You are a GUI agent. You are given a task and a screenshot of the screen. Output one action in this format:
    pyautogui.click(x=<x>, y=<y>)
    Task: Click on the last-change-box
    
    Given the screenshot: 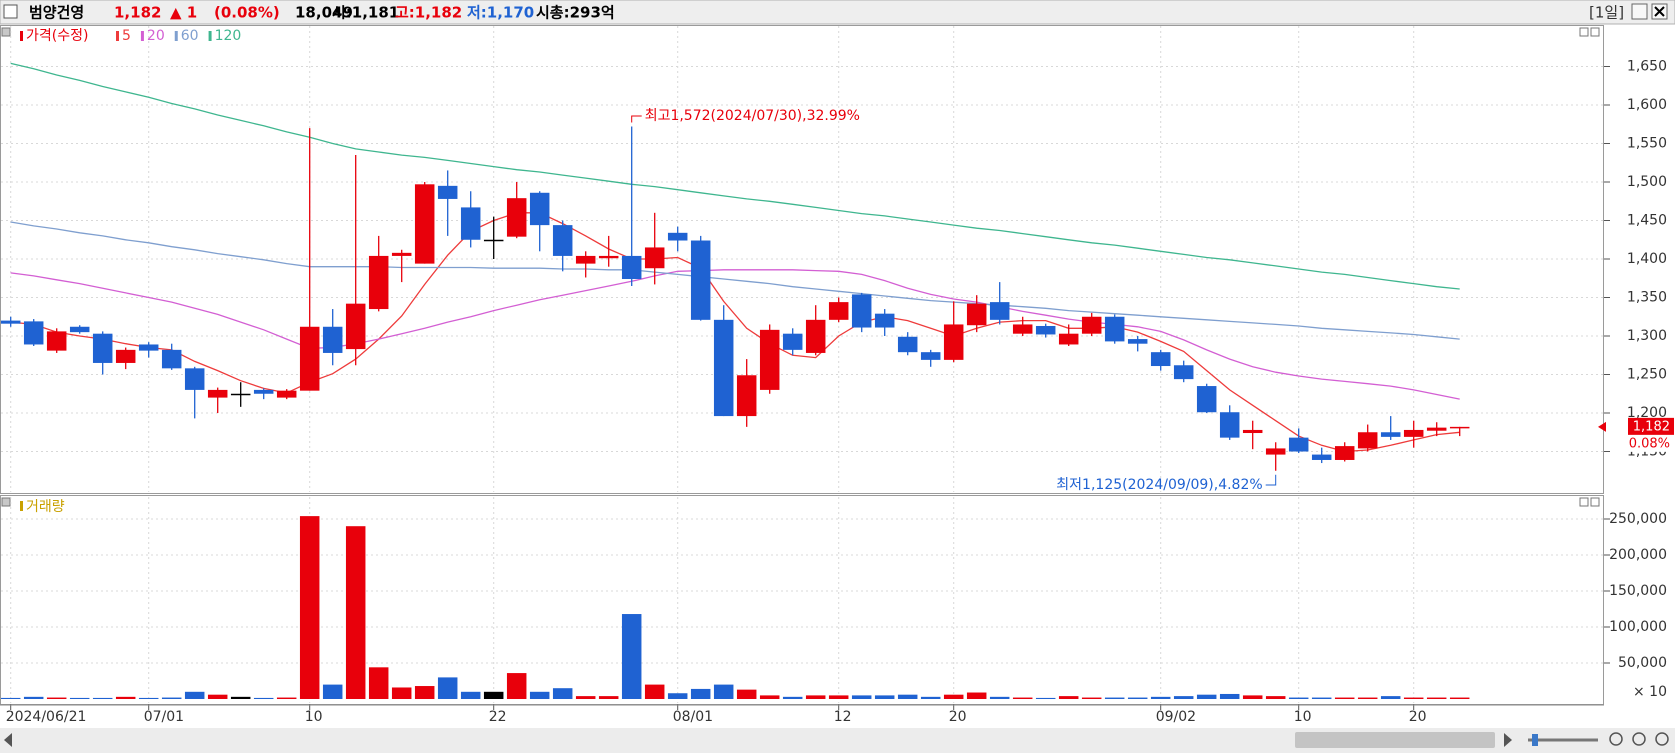 What is the action you would take?
    pyautogui.click(x=1651, y=443)
    